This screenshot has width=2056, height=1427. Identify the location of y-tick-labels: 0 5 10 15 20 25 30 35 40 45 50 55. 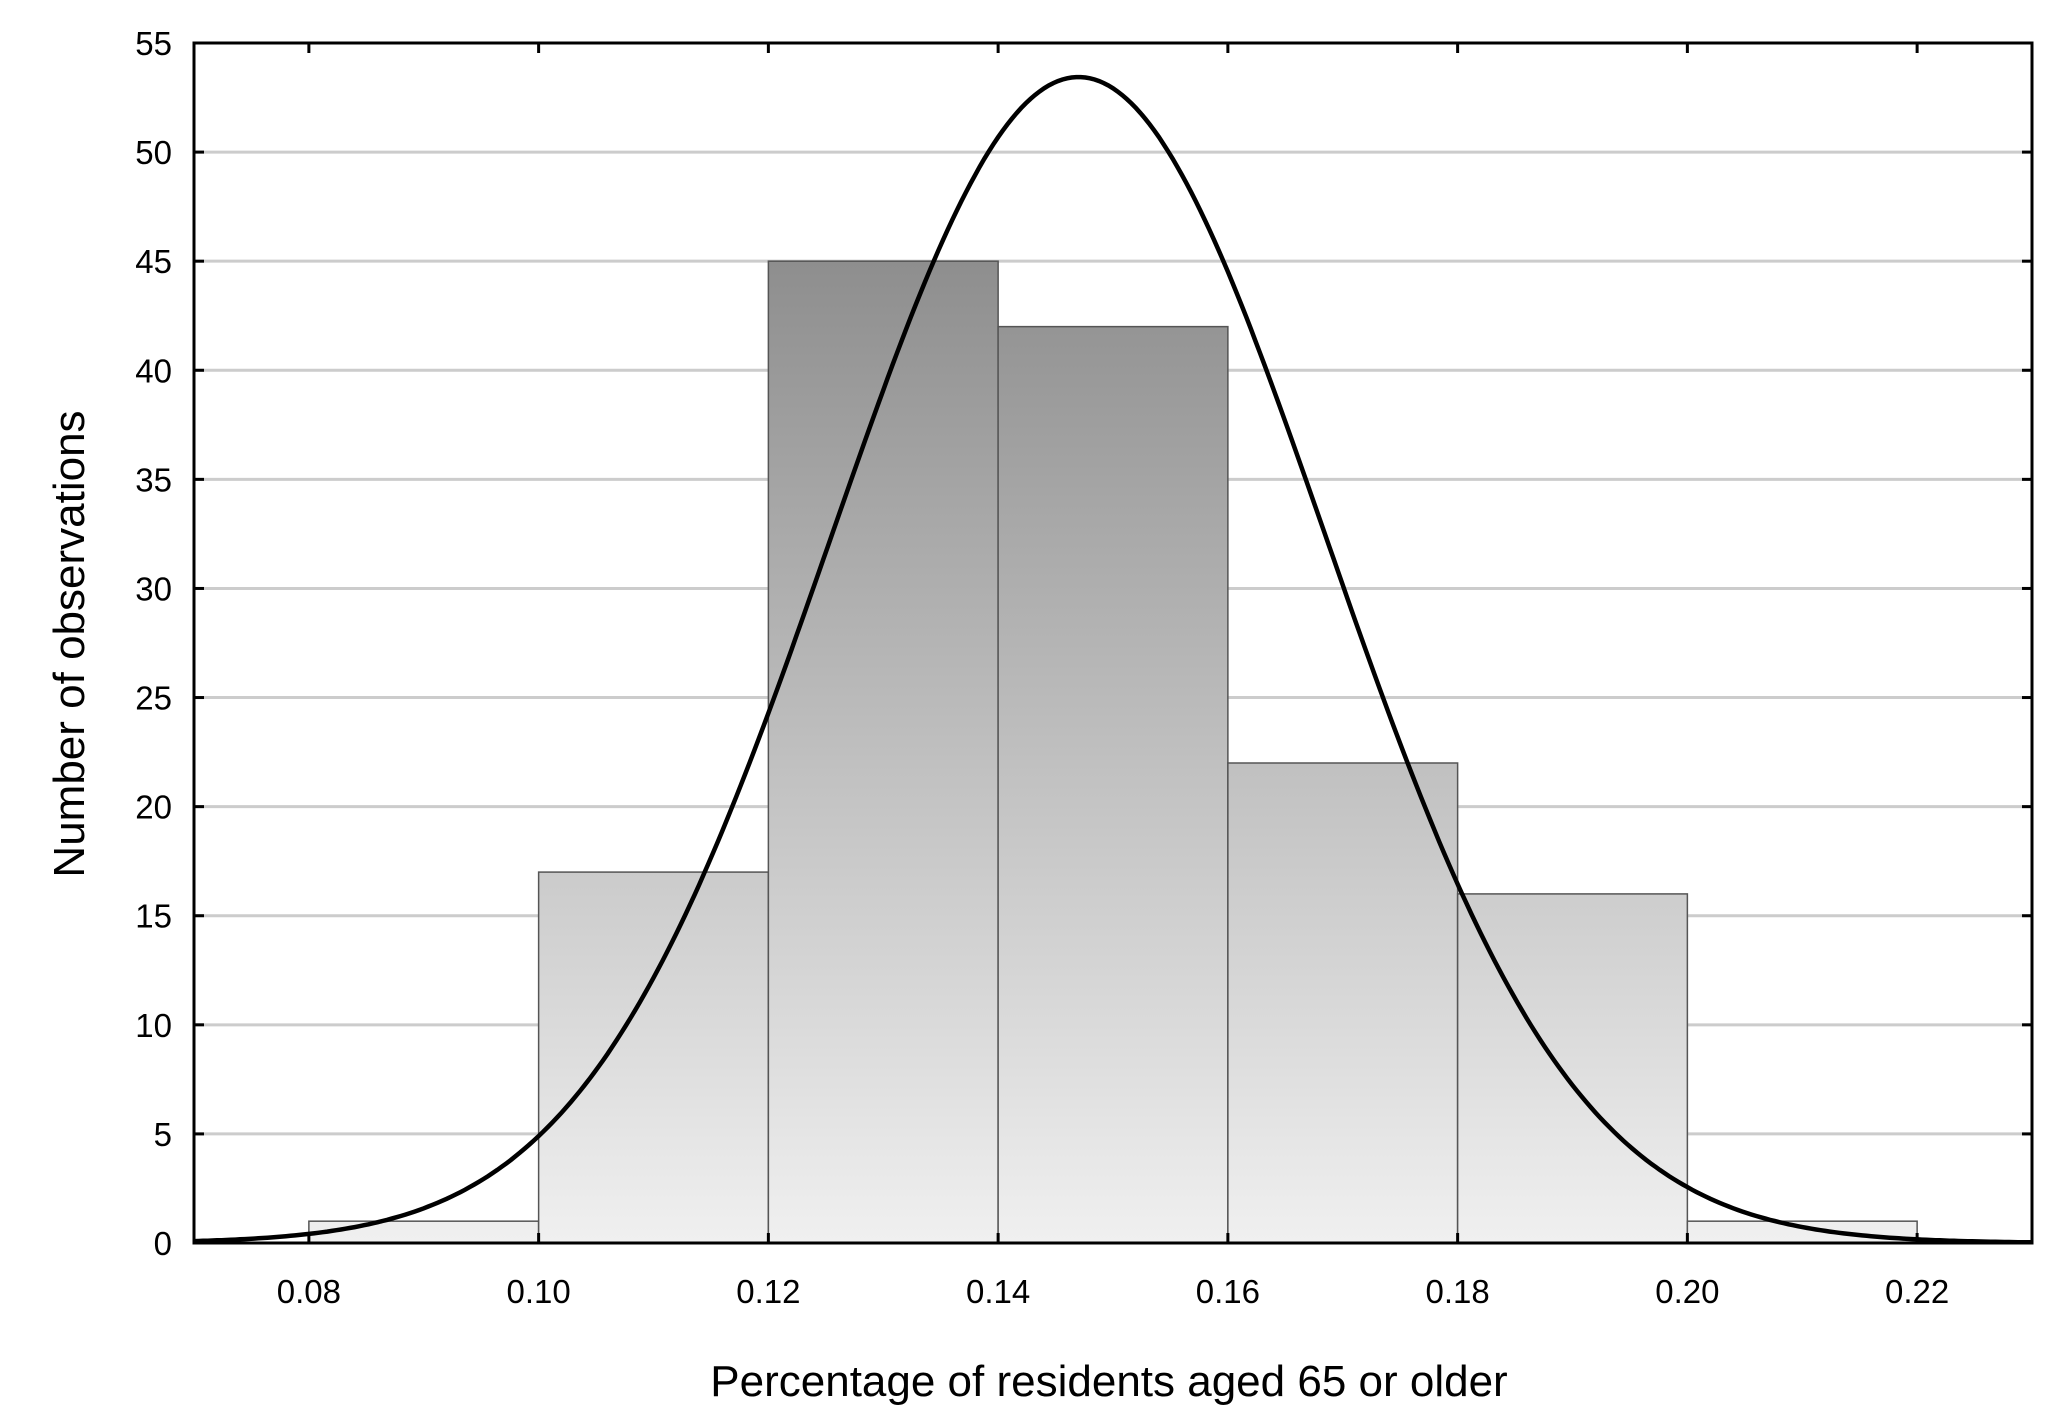
(153, 643).